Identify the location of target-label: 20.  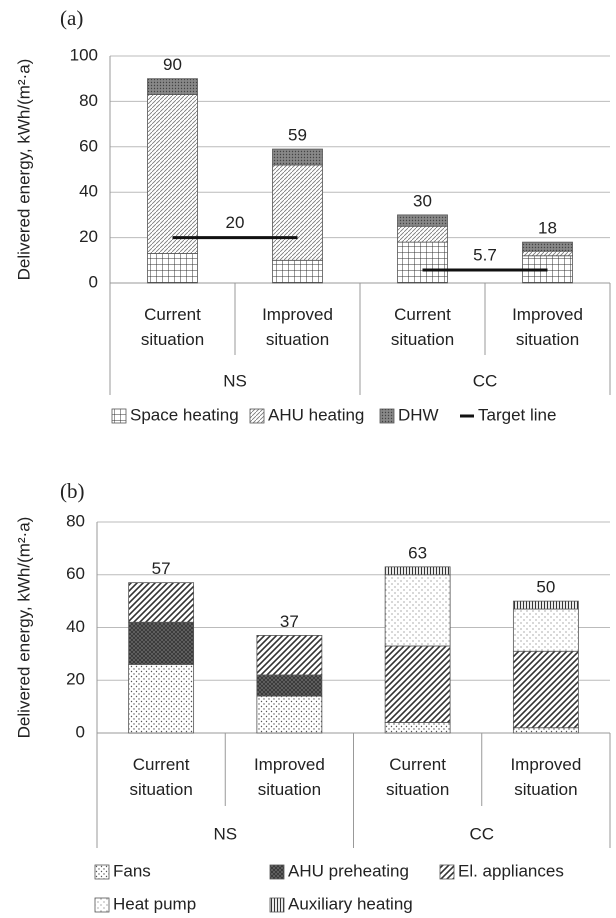
(235, 222).